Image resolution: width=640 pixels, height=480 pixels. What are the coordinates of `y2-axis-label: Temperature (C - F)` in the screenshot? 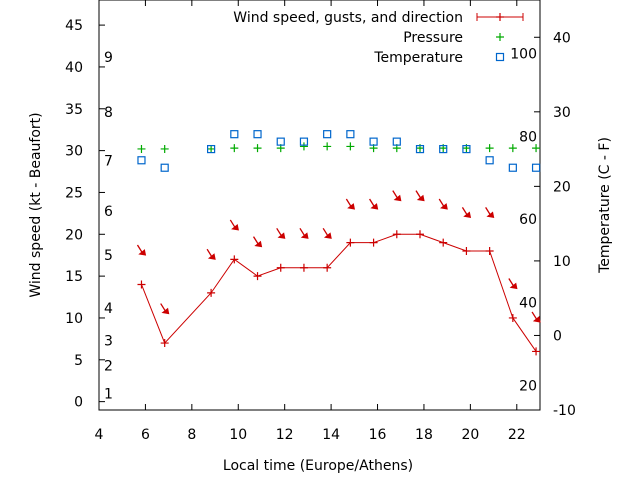 It's located at (605, 205).